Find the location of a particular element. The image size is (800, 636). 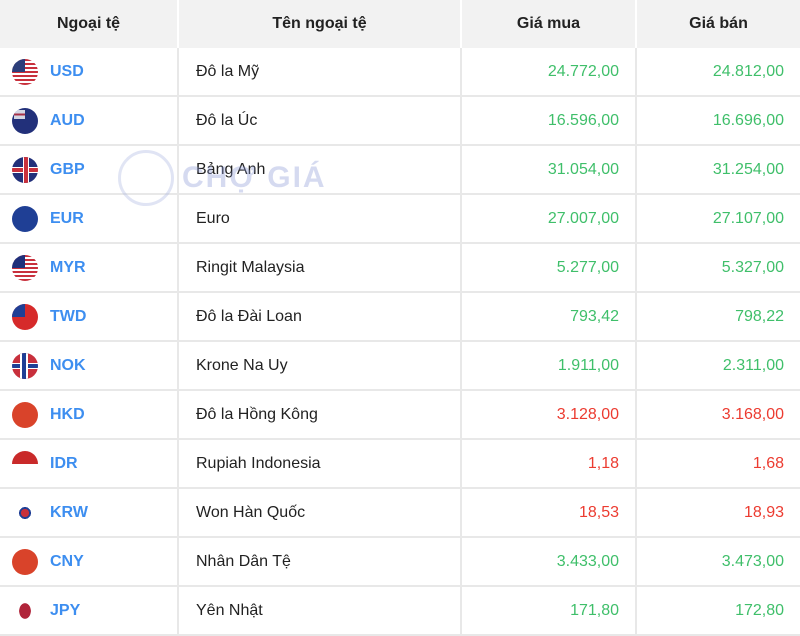

buy-price: 793,42 is located at coordinates (549, 317).